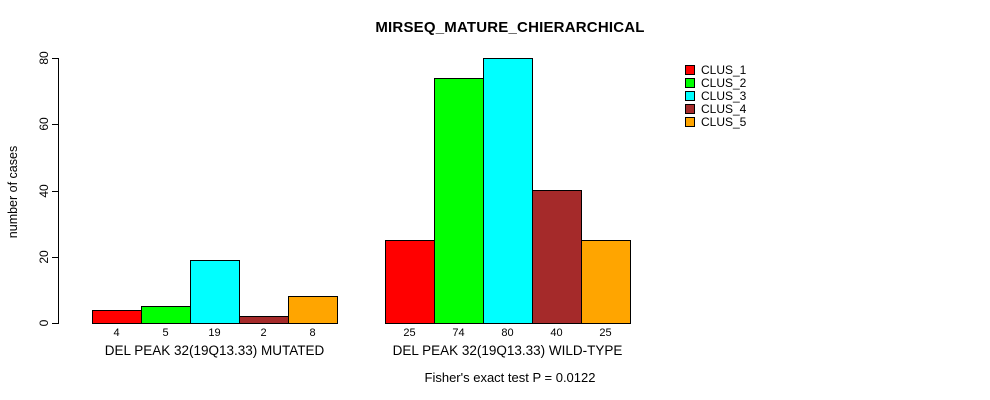 Image resolution: width=990 pixels, height=400 pixels. I want to click on bar-value-label: 74, so click(458, 333).